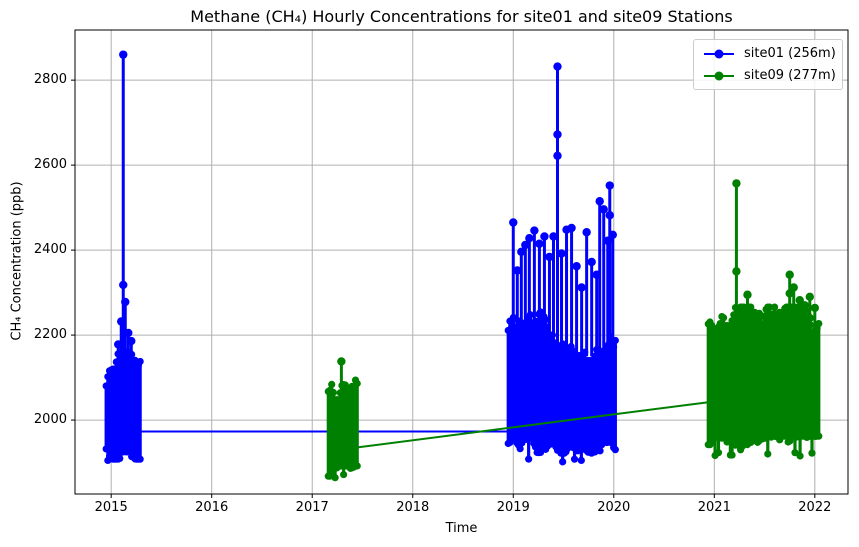 Image resolution: width=859 pixels, height=547 pixels. I want to click on connector-line, so click(533, 425).